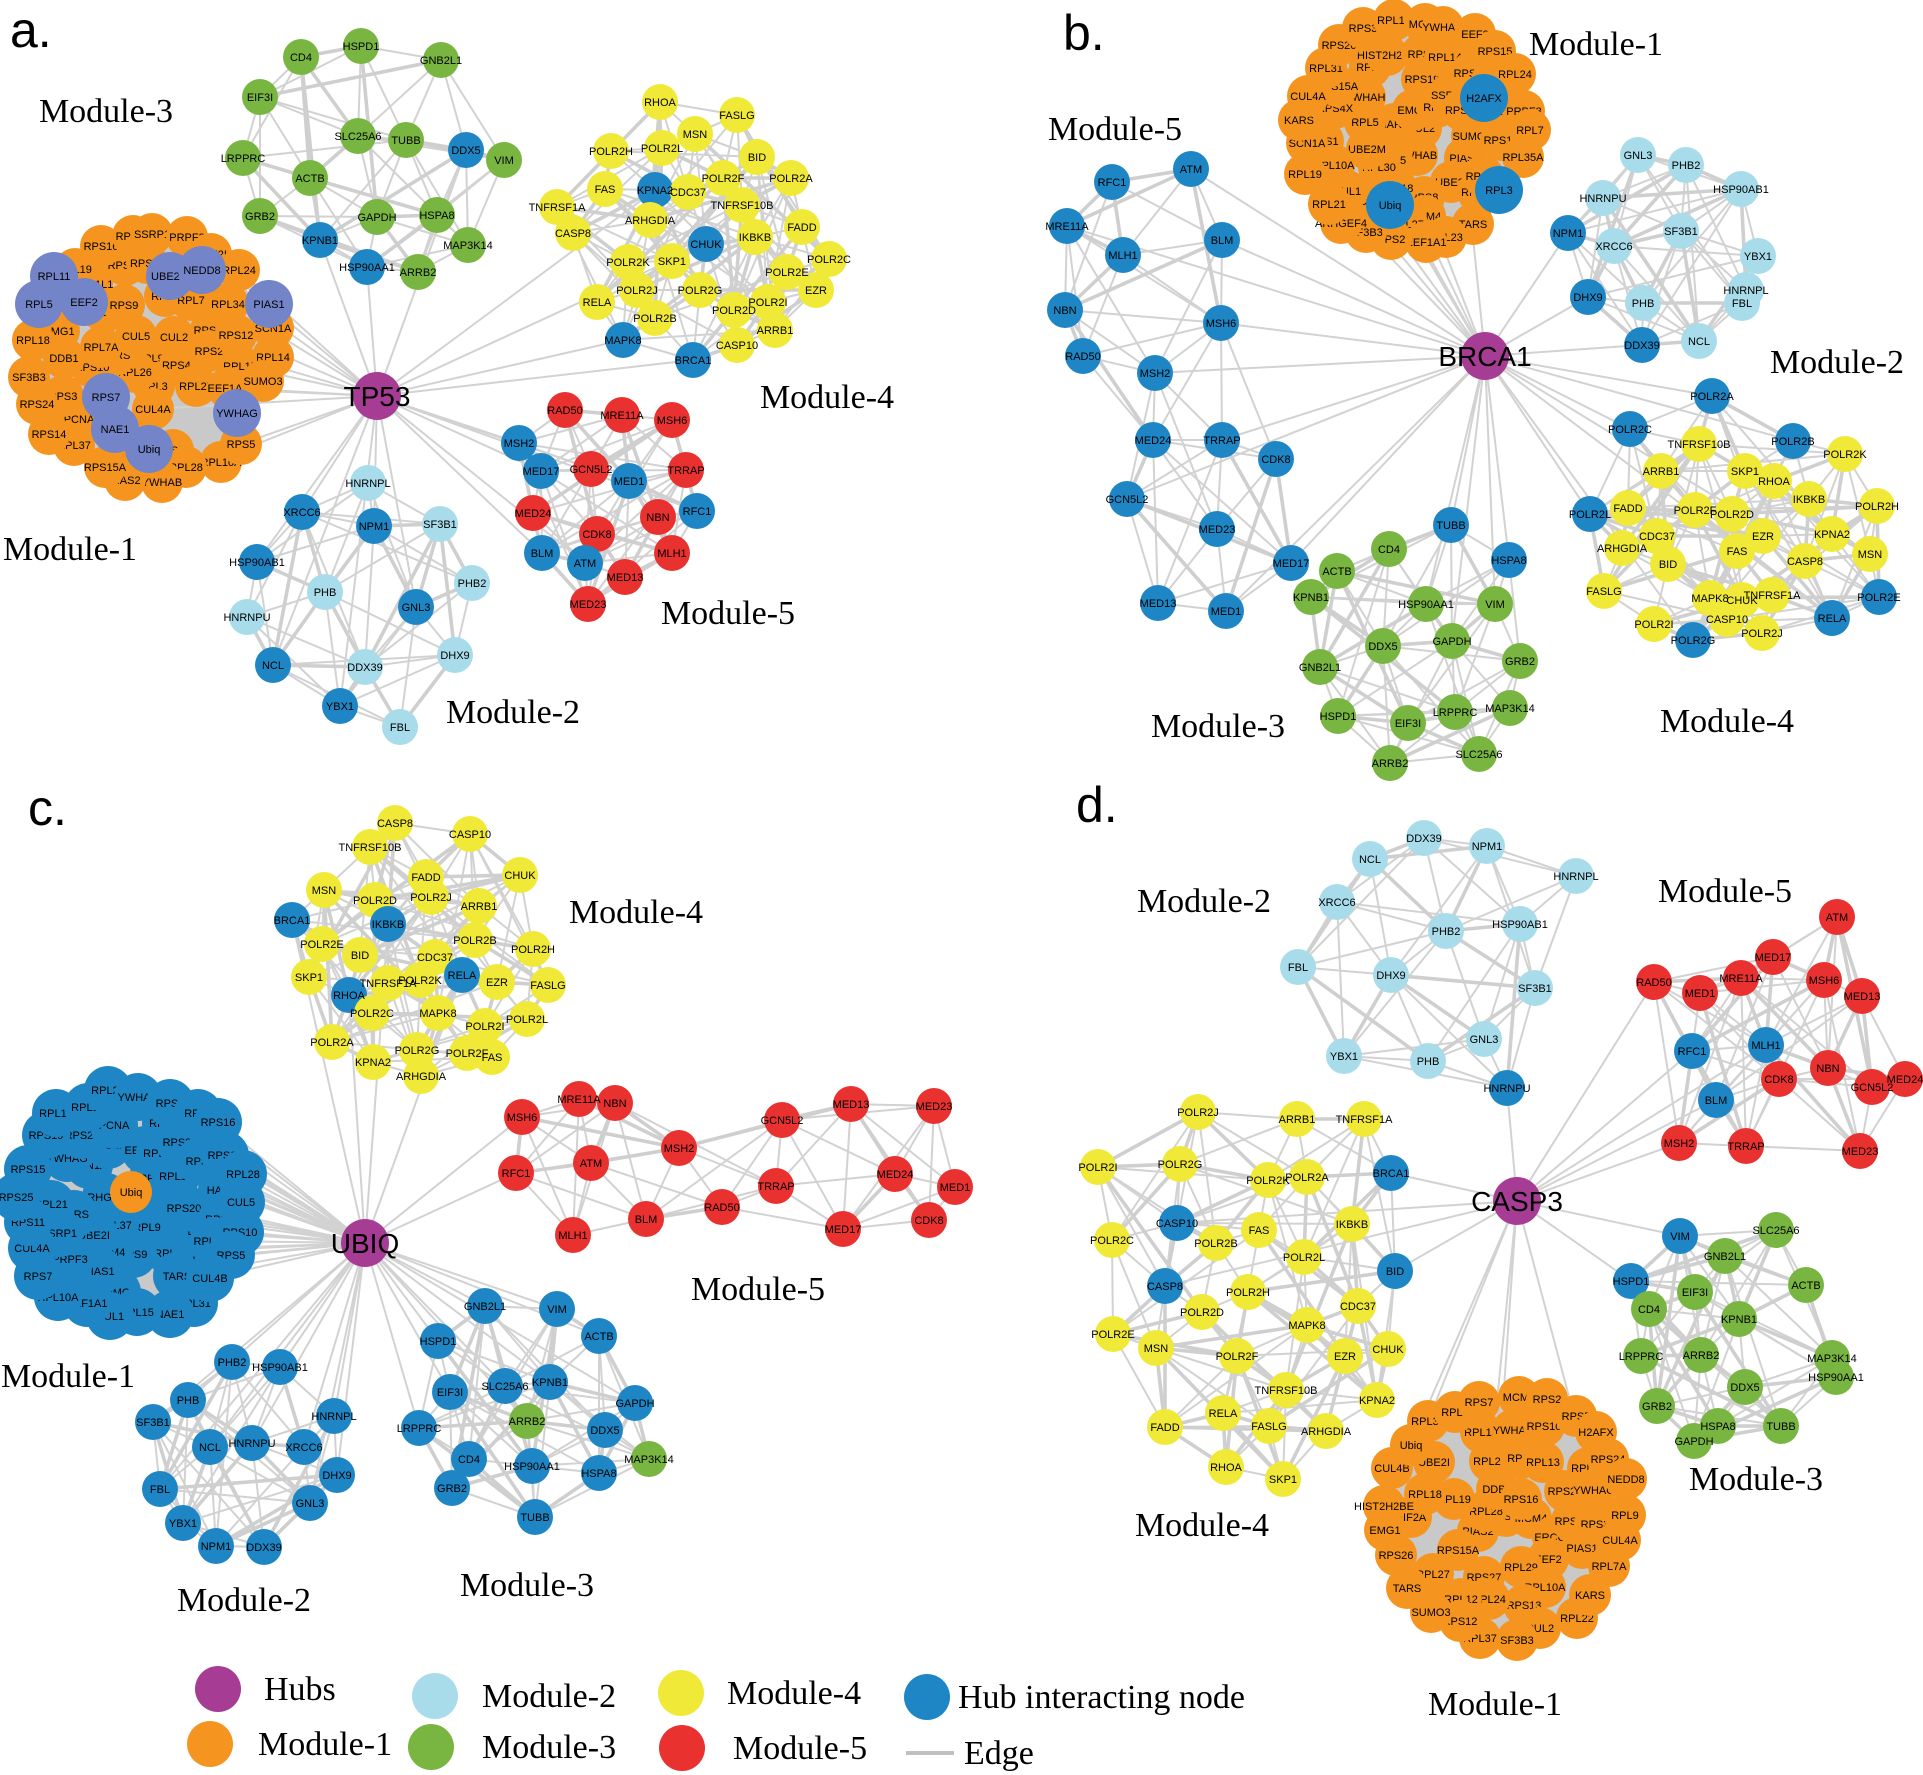 The width and height of the screenshot is (1923, 1775). I want to click on svg-text: POLR2E, so click(786, 273).